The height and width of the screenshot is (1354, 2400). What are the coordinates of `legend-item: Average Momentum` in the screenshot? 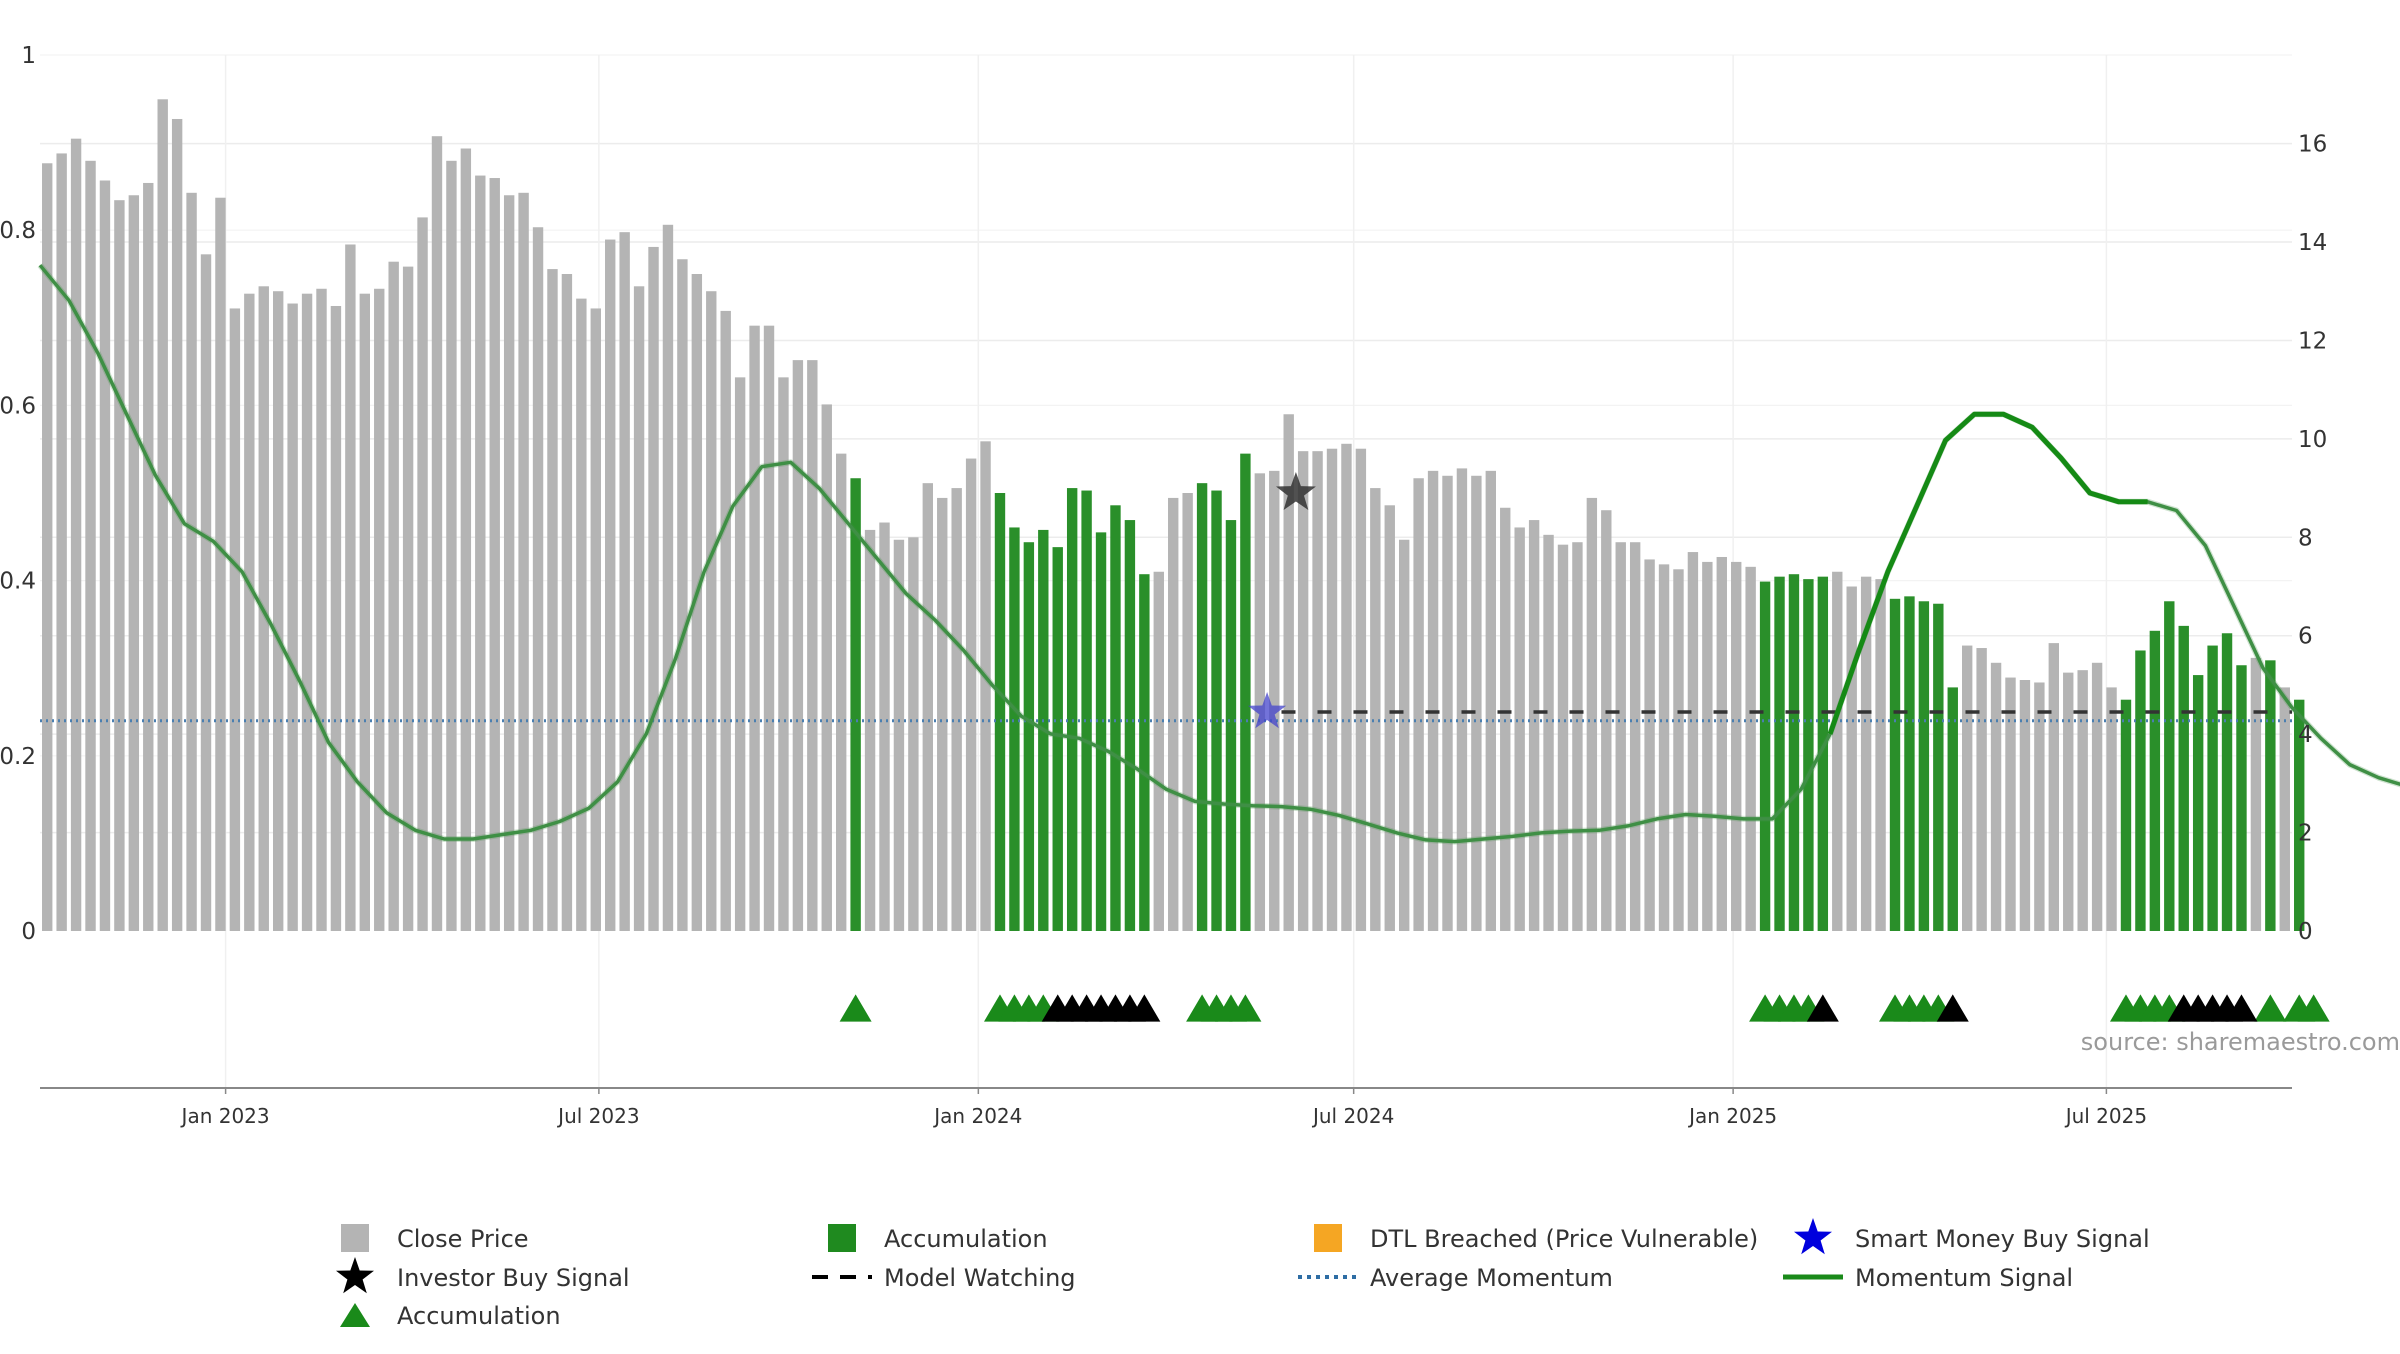 It's located at (1455, 1278).